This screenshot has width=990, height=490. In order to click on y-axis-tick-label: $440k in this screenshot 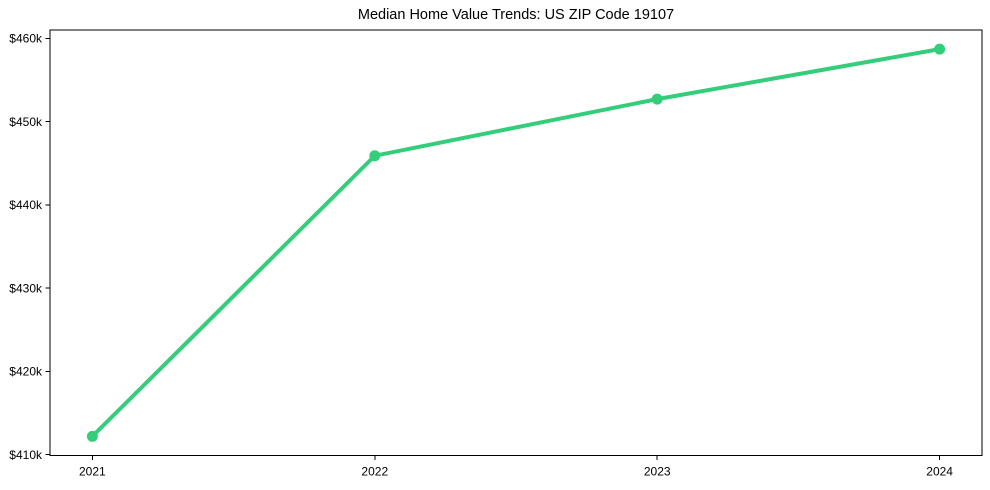, I will do `click(26, 205)`.